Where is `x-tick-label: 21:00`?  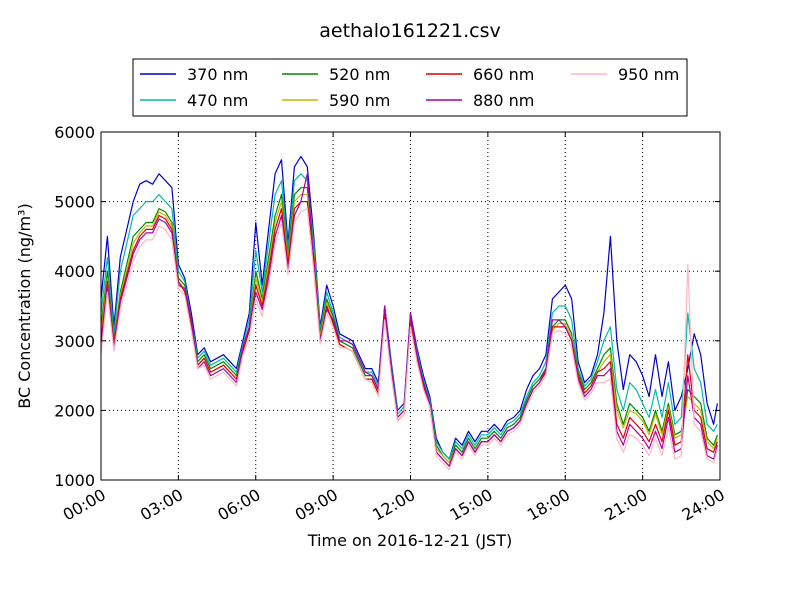 x-tick-label: 21:00 is located at coordinates (625, 505).